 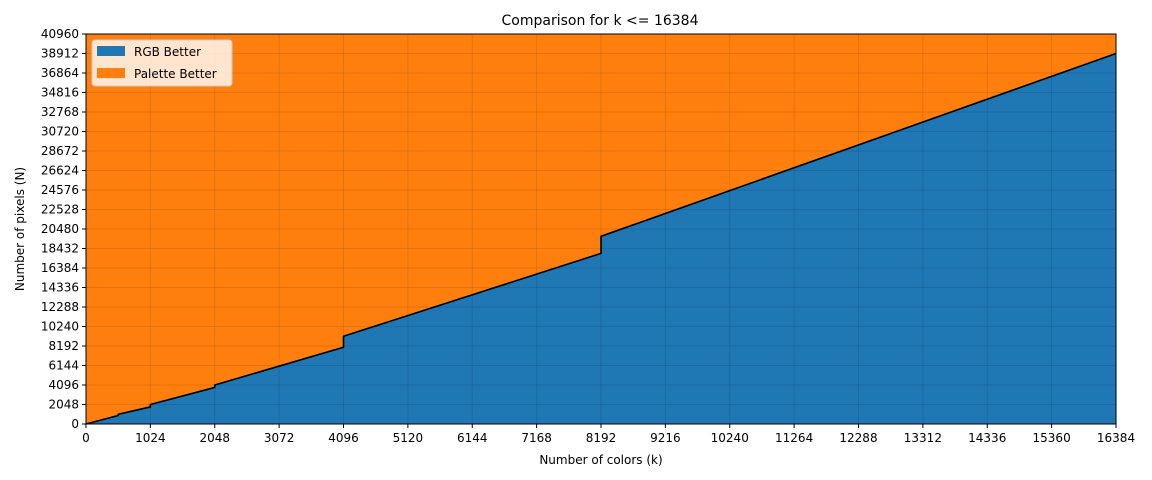 I want to click on y-tick-label: 20480, so click(x=60, y=229).